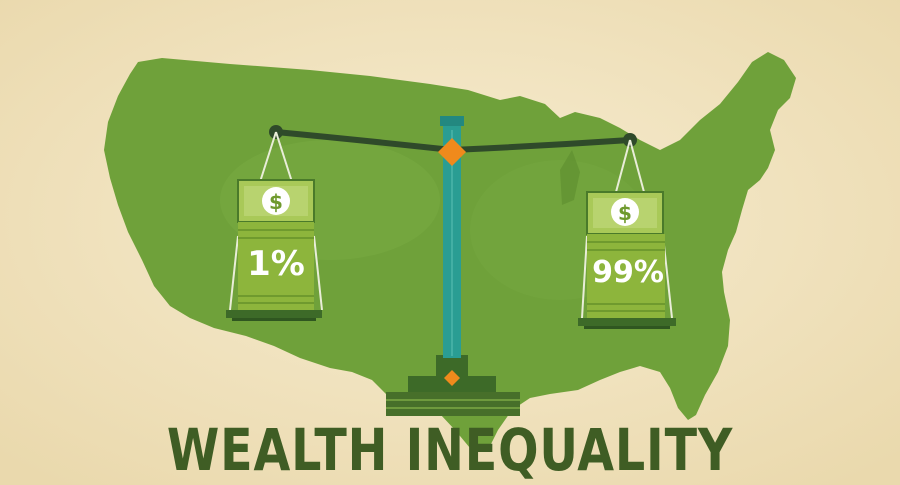  I want to click on lakes, so click(570, 177).